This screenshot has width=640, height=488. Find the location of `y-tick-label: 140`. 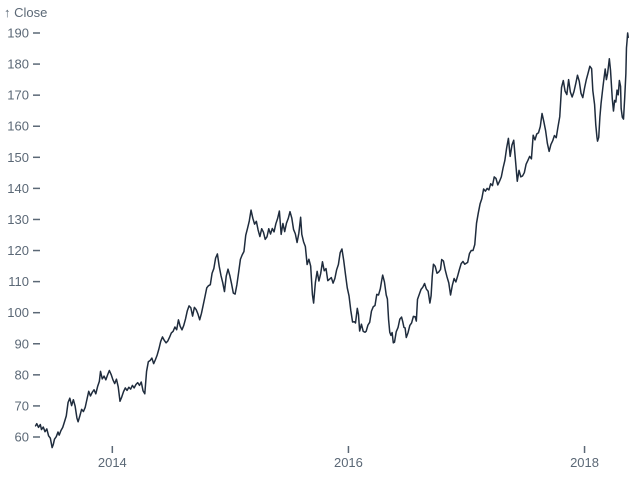

y-tick-label: 140 is located at coordinates (18, 188).